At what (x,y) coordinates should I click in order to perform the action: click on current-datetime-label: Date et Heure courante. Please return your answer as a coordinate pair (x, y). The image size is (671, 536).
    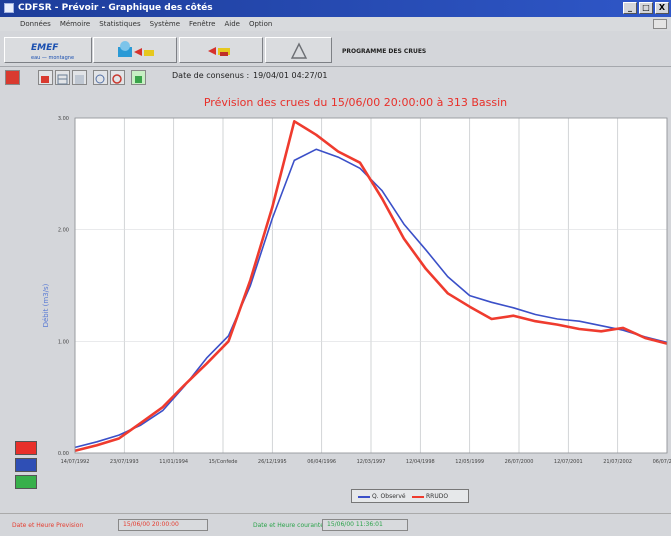
    Looking at the image, I should click on (288, 525).